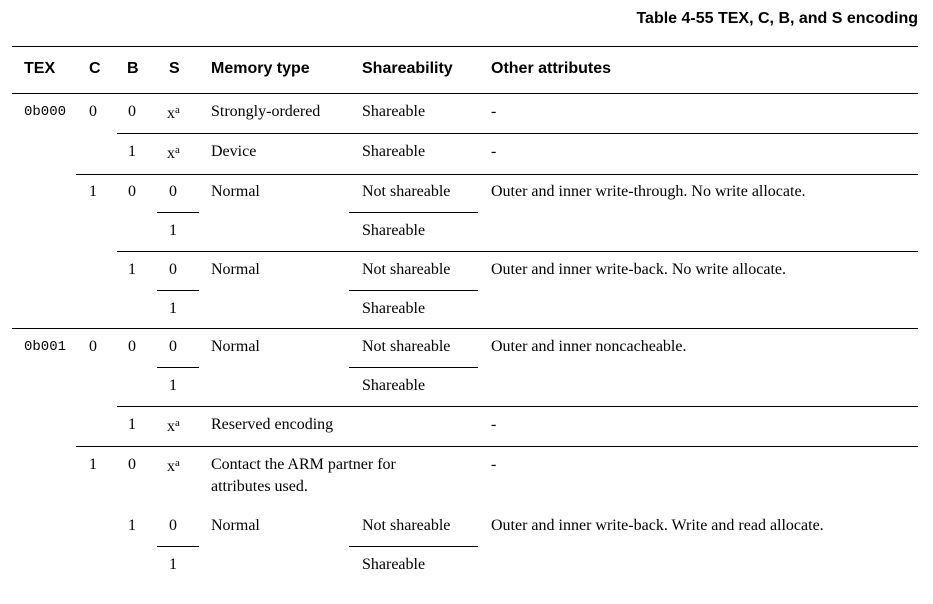 This screenshot has width=933, height=604. What do you see at coordinates (40, 68) in the screenshot?
I see `header-tex: TEX` at bounding box center [40, 68].